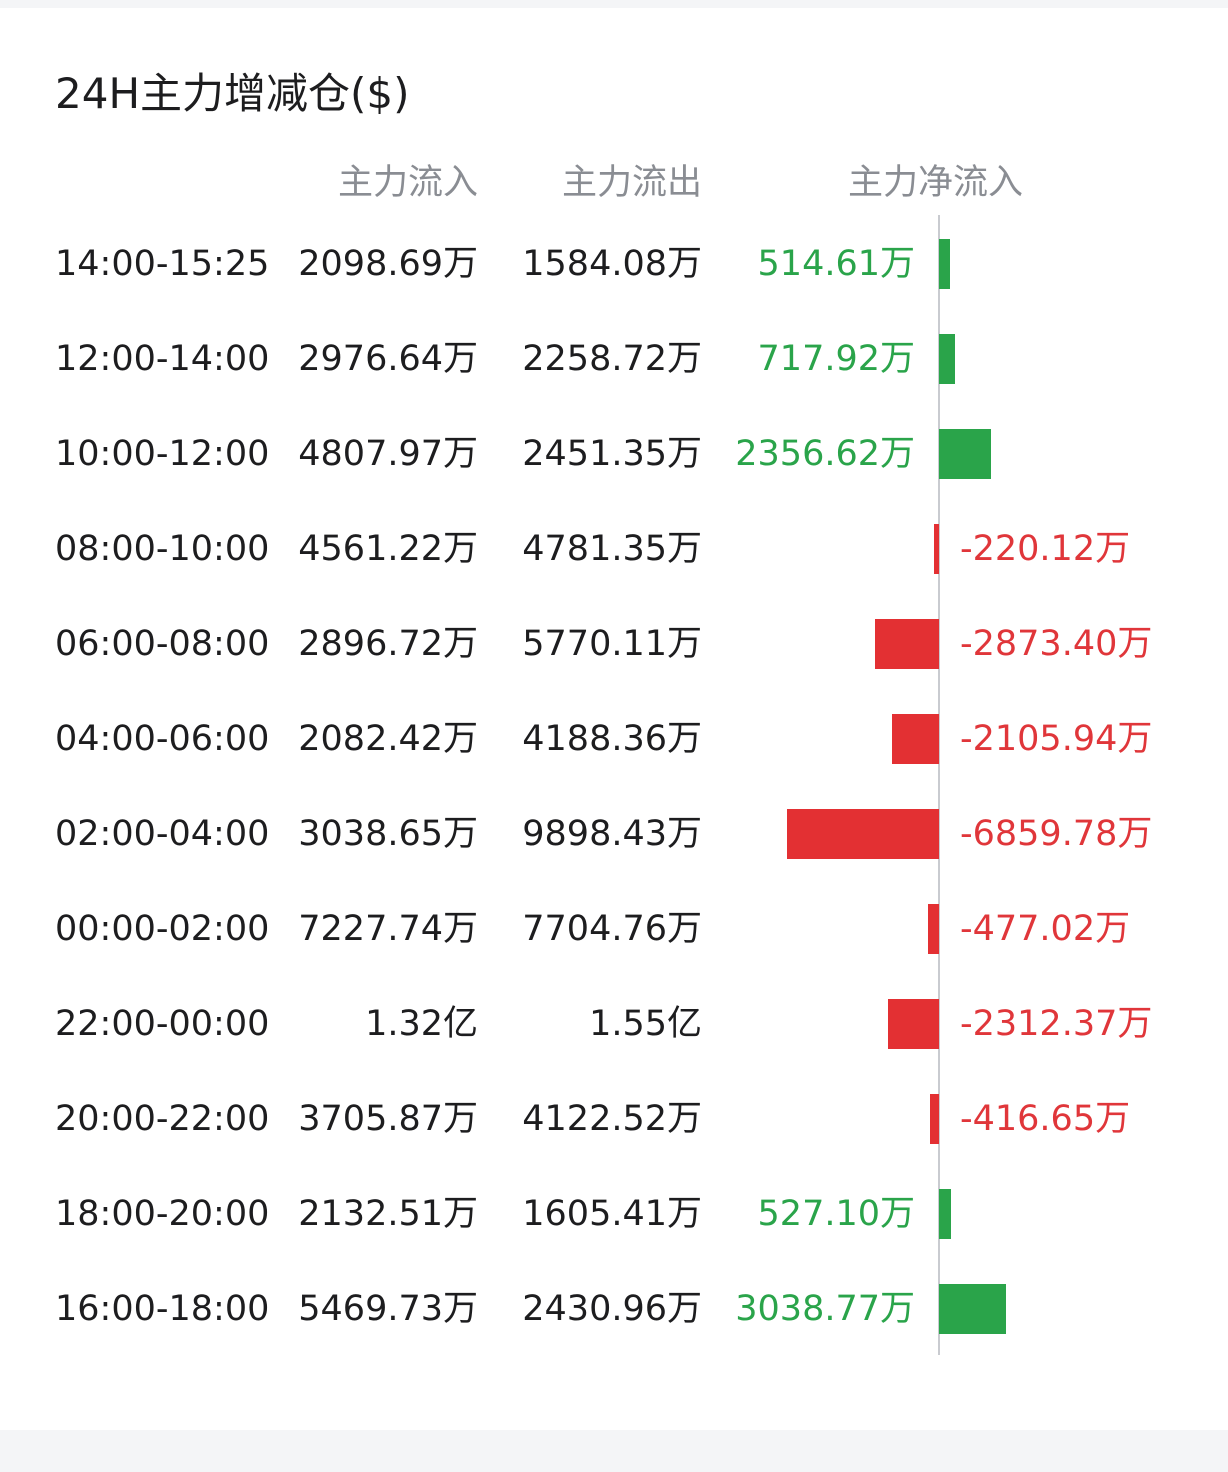 The height and width of the screenshot is (1472, 1228). Describe the element at coordinates (388, 453) in the screenshot. I see `inflow-value: 4807.97万` at that location.